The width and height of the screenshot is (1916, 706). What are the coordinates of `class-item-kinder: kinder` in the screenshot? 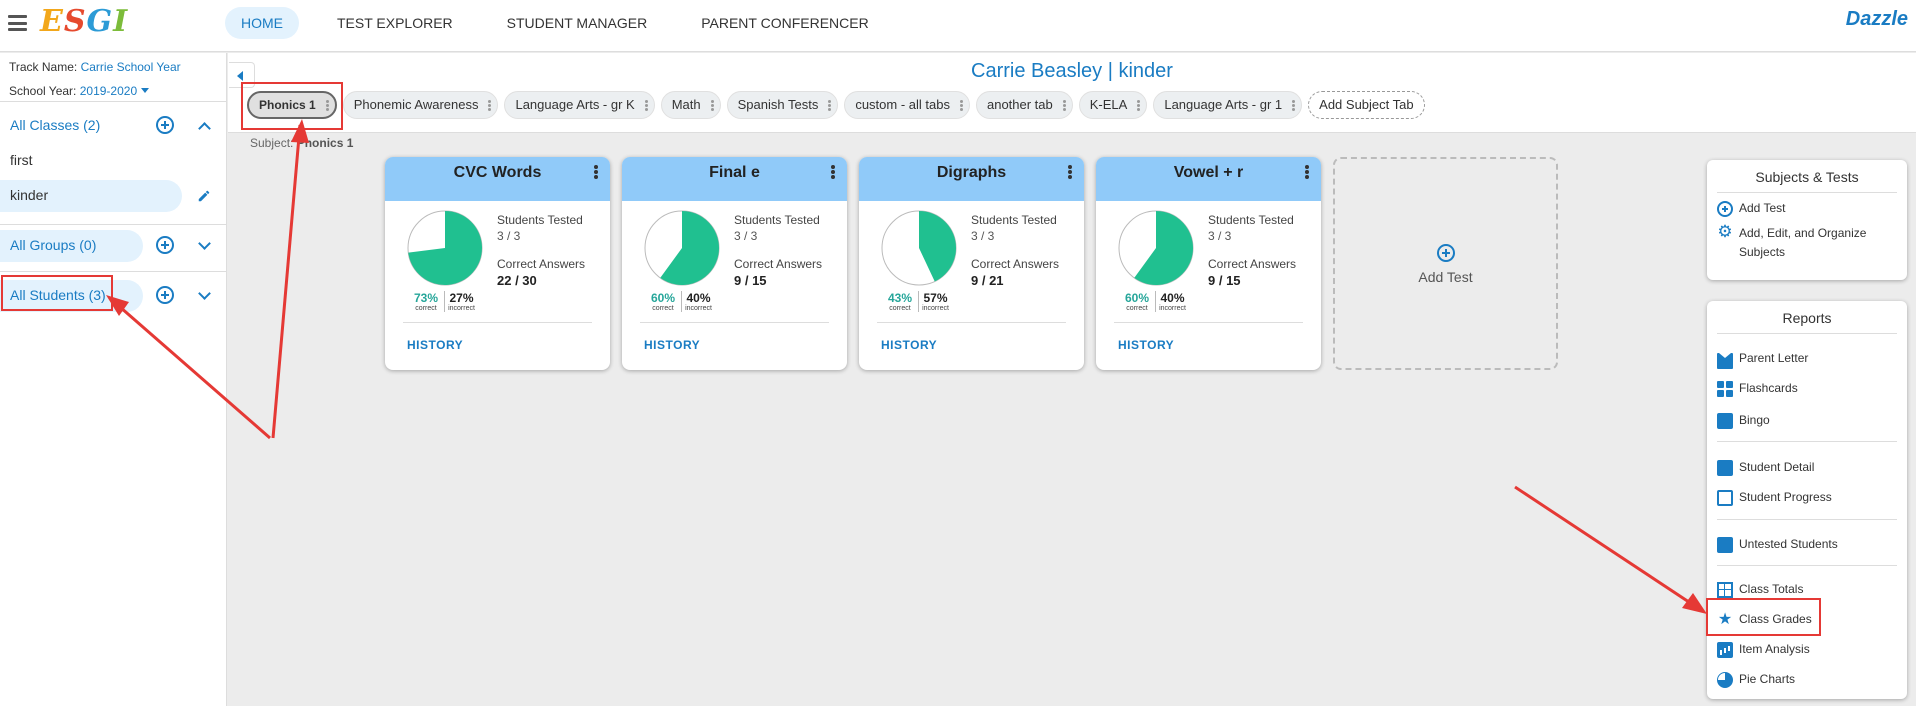 It's located at (29, 195).